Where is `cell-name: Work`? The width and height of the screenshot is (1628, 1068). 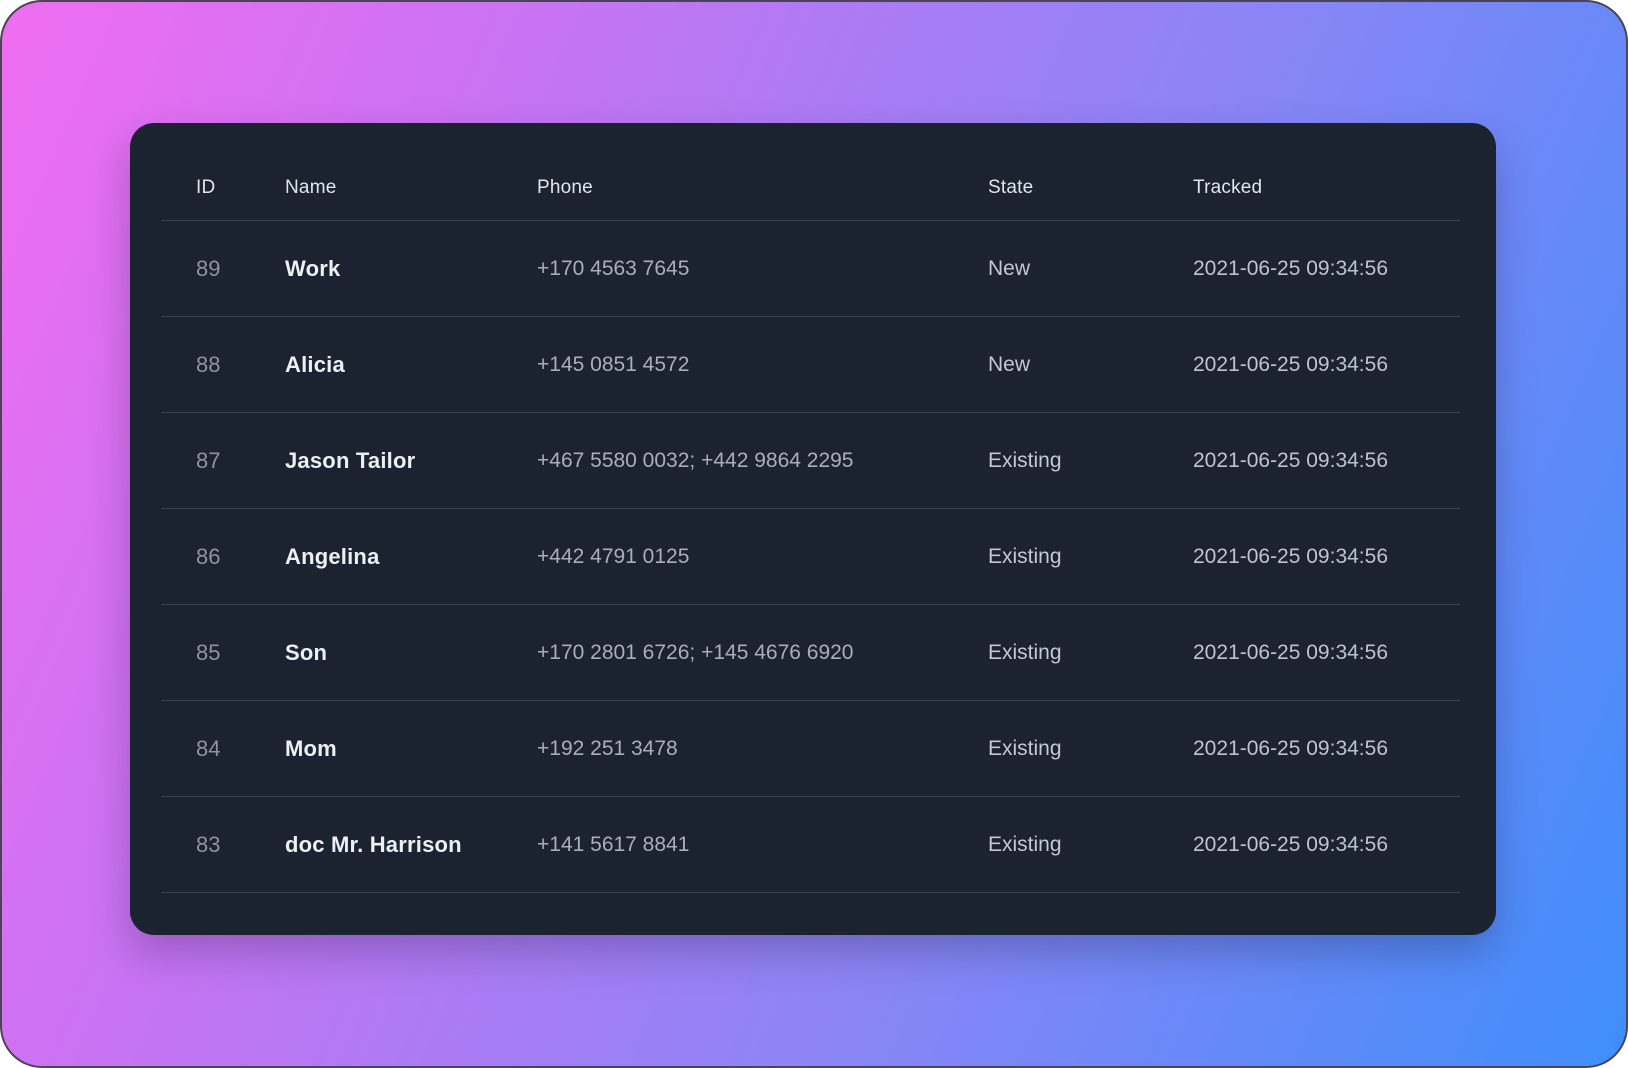 cell-name: Work is located at coordinates (313, 268).